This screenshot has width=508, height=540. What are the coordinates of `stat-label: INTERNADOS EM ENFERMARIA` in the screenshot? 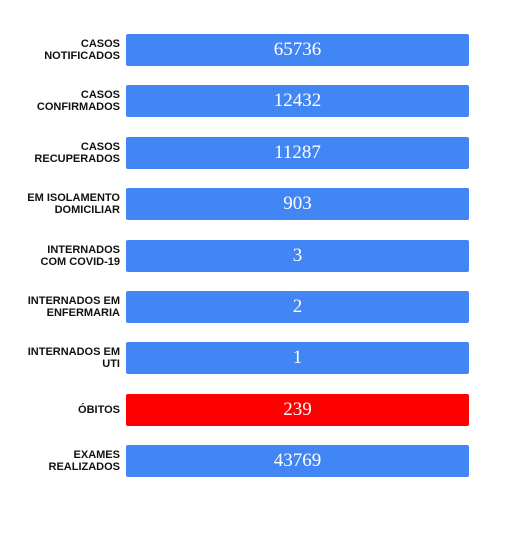 It's located at (74, 307).